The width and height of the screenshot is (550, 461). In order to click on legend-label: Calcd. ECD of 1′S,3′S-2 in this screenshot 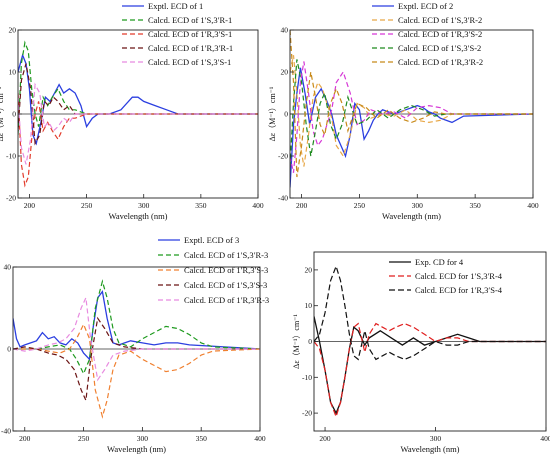, I will do `click(439, 48)`.